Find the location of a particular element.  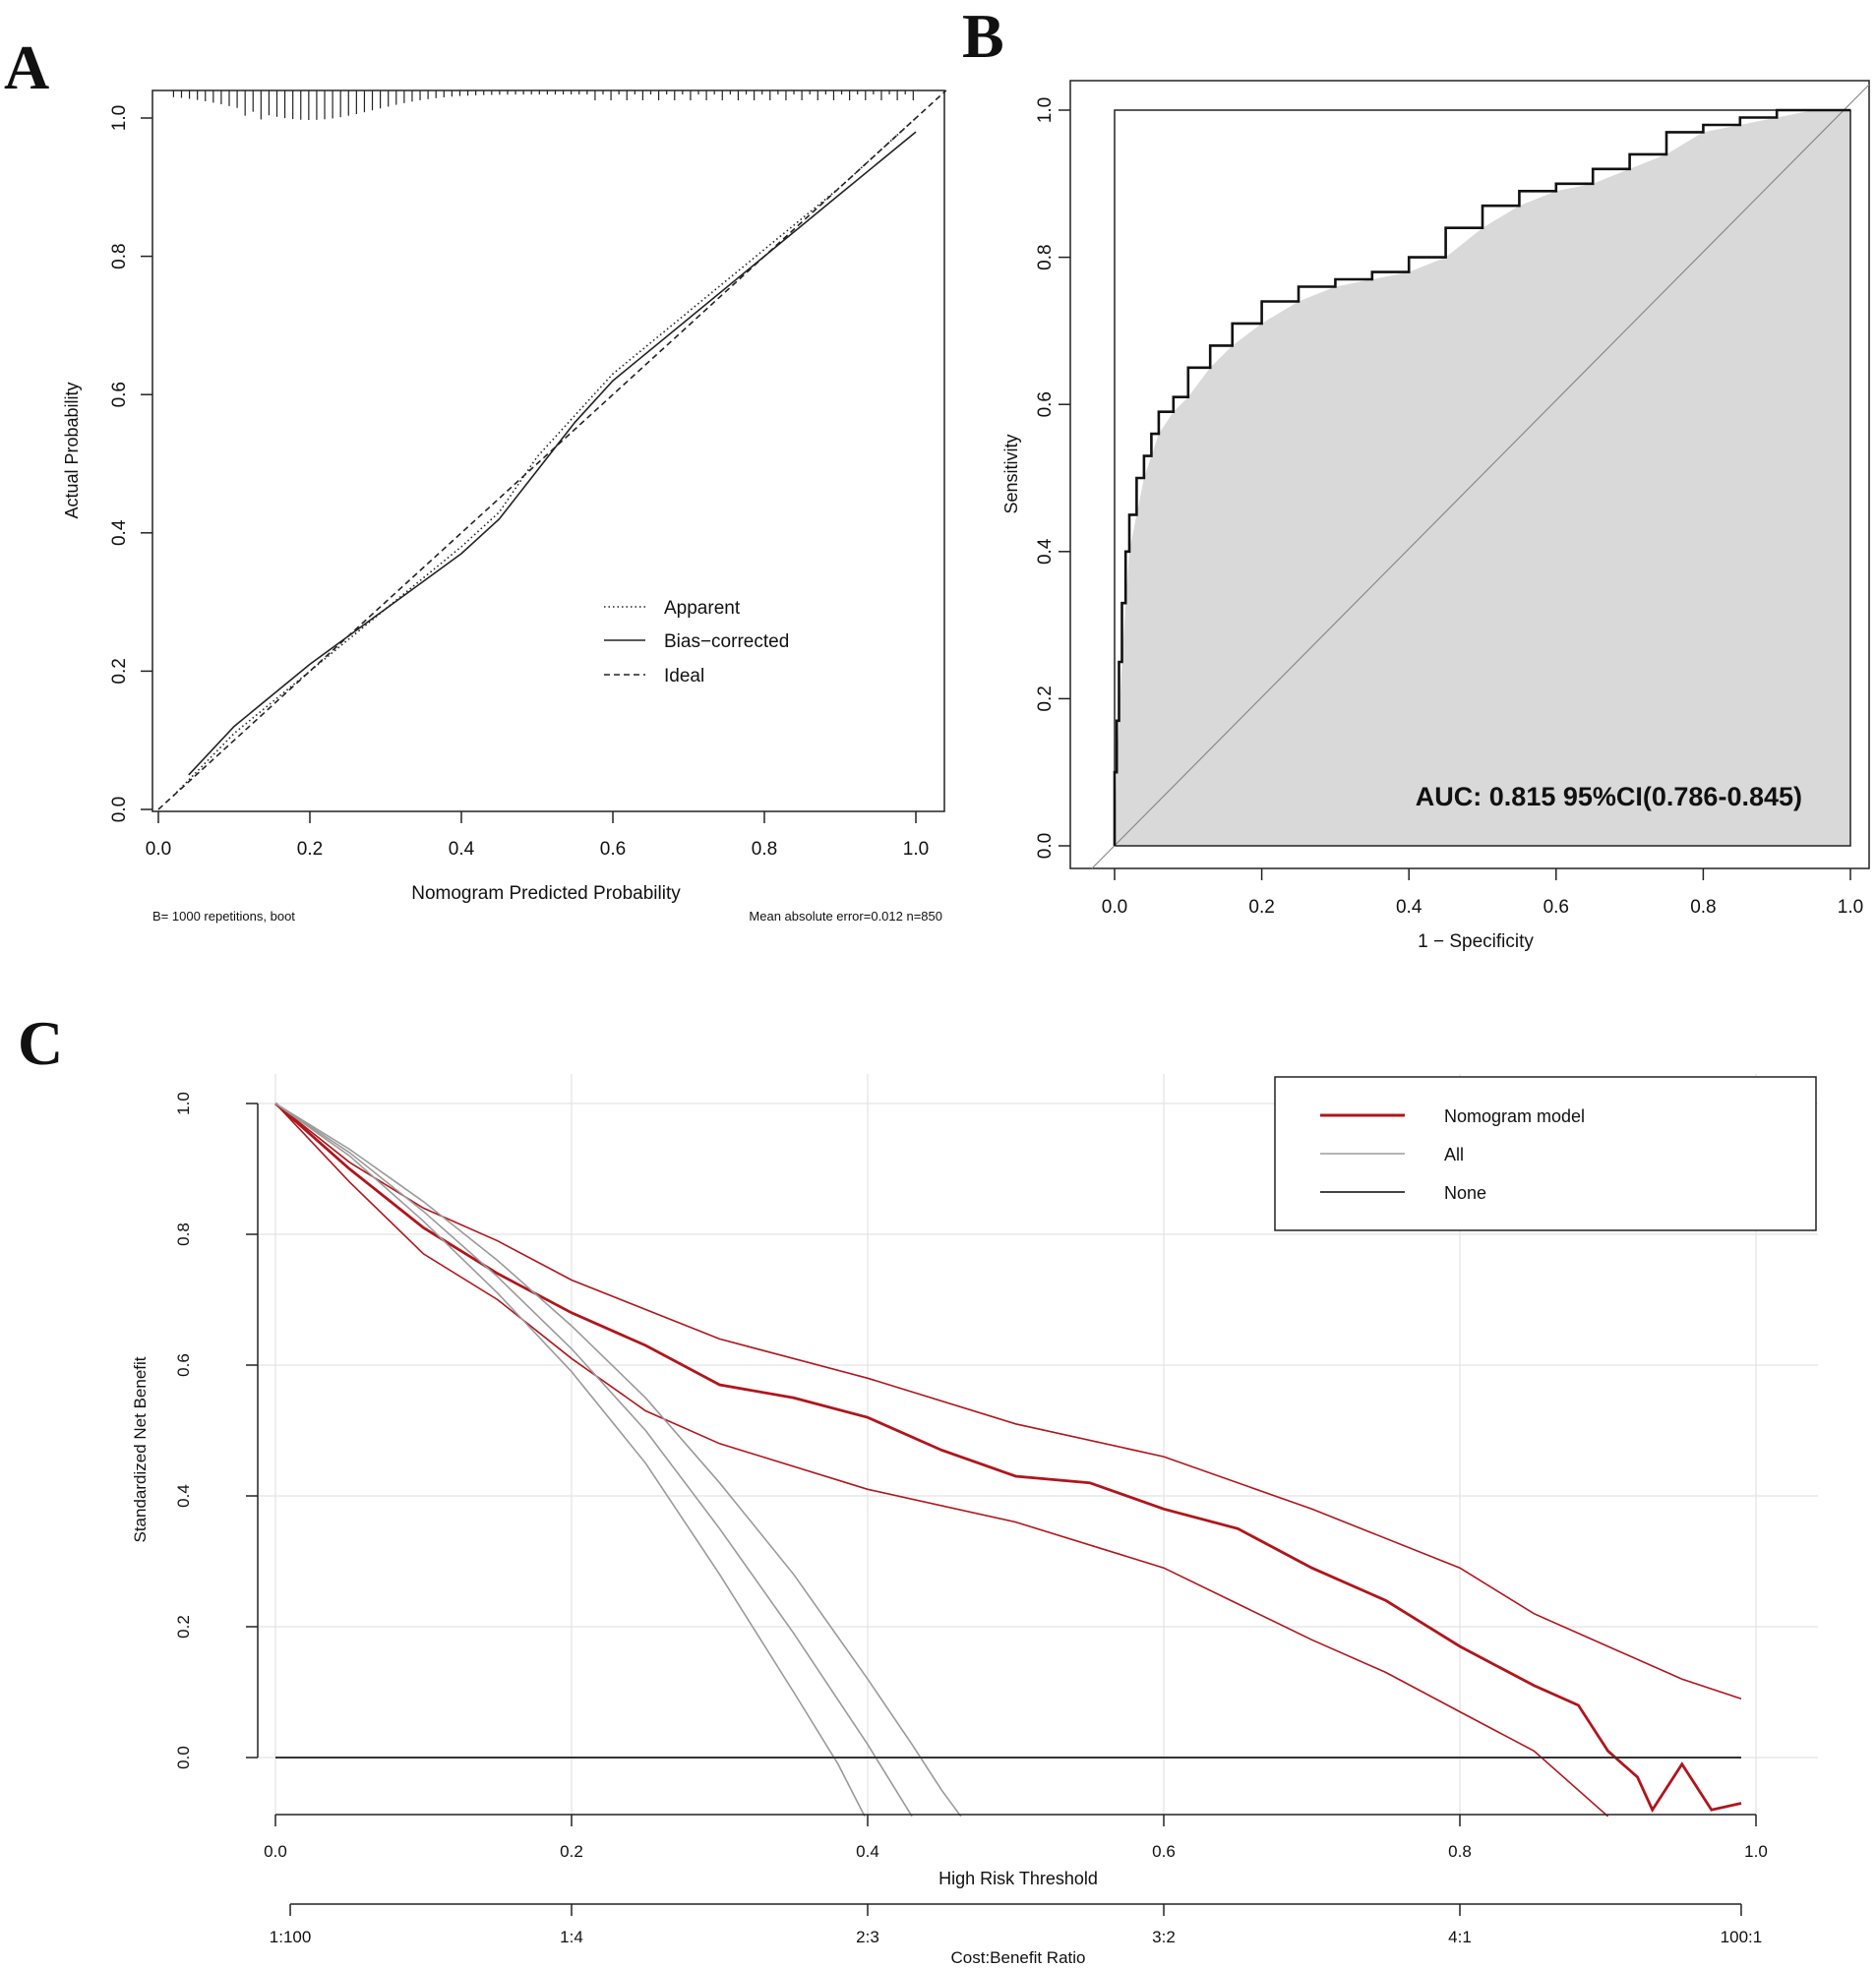

panel-a-x-tick-label: 0.6 is located at coordinates (613, 849).